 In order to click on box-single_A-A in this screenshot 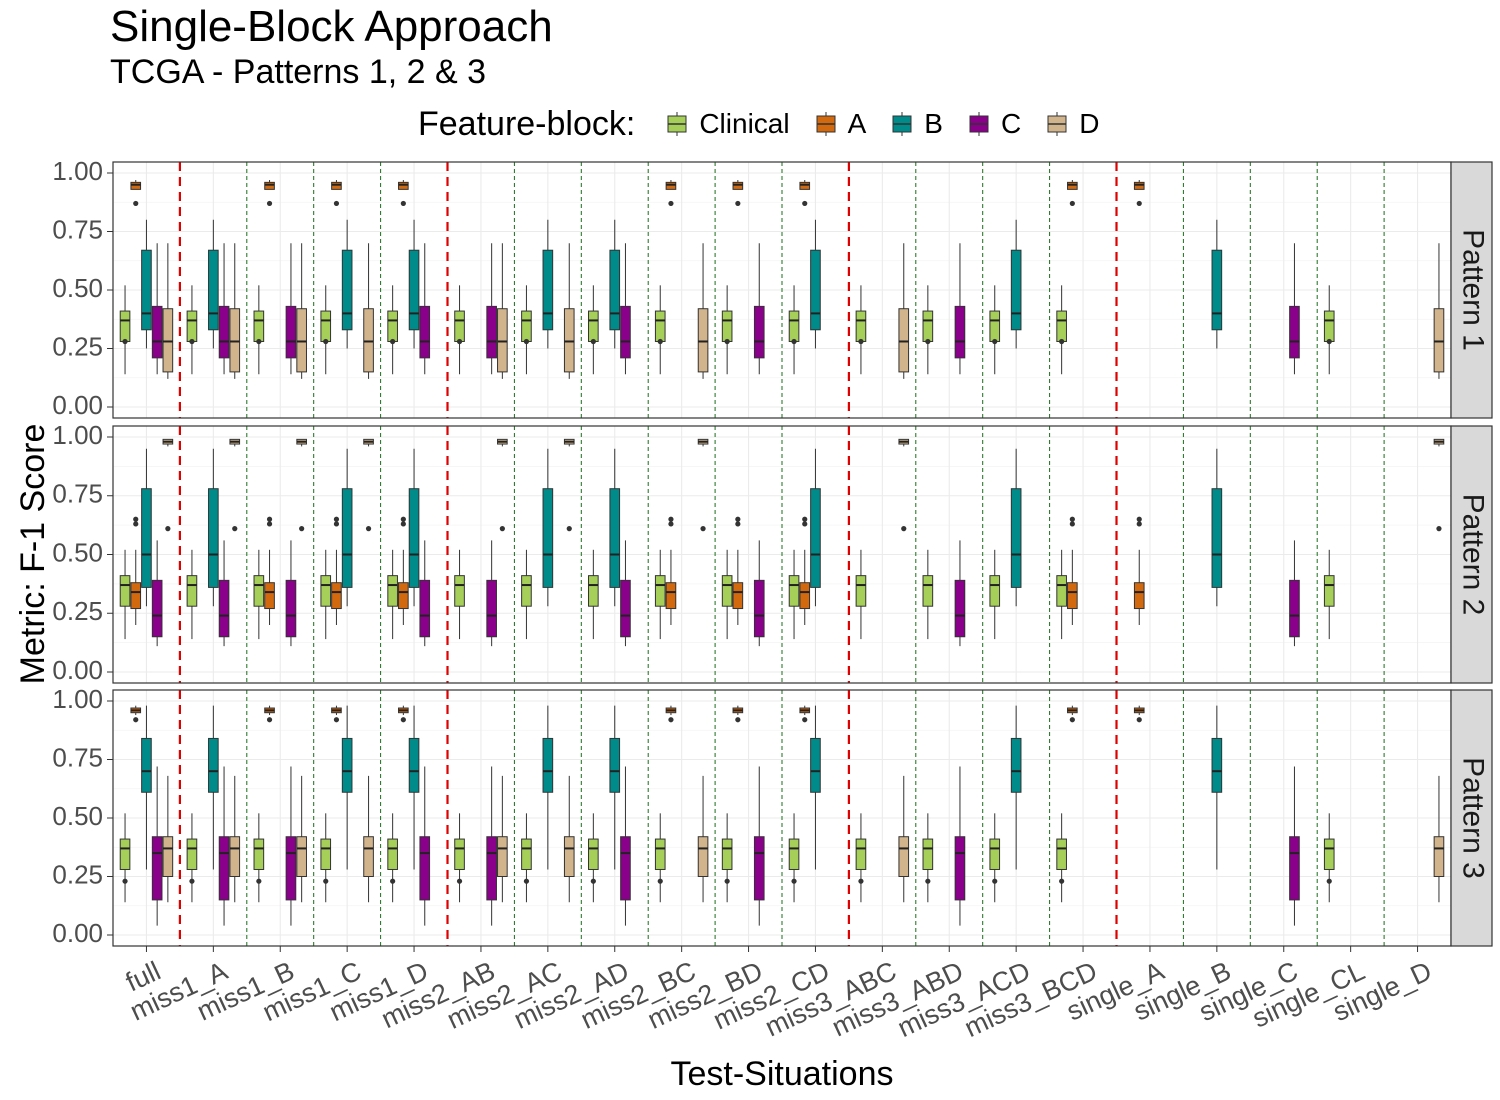, I will do `click(1139, 570)`.